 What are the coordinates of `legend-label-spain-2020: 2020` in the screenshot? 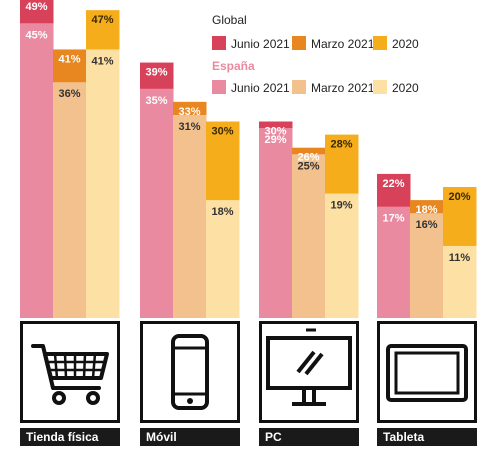 It's located at (405, 88).